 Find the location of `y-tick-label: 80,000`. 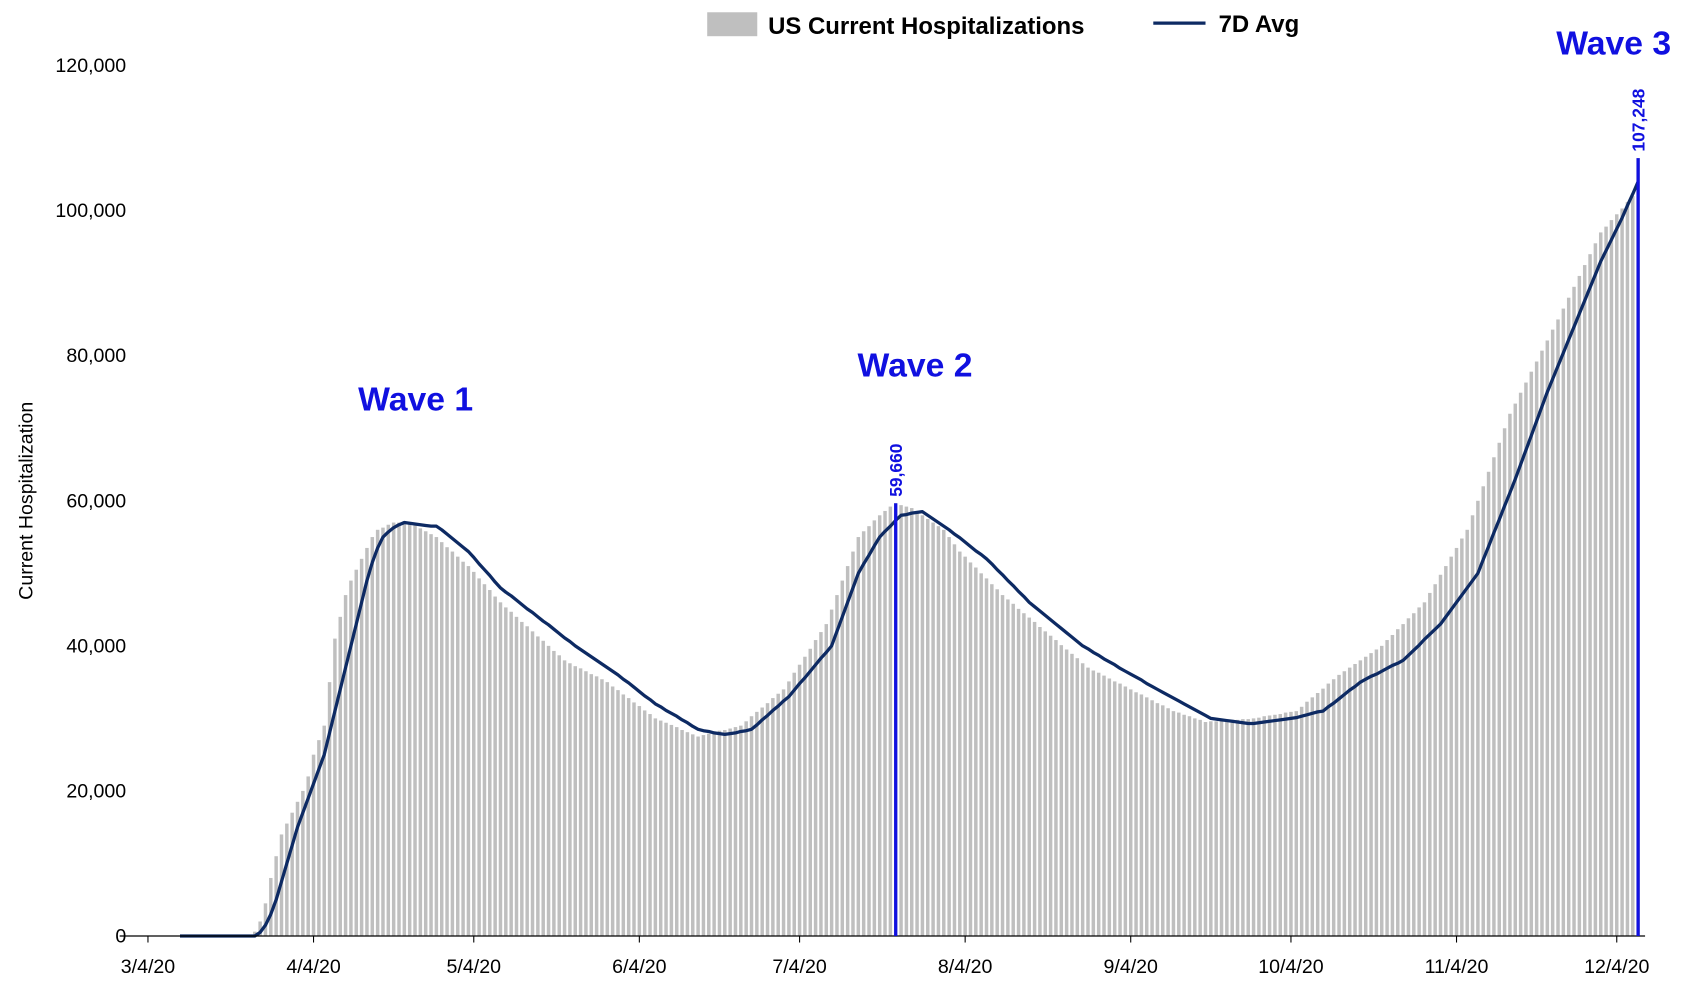

y-tick-label: 80,000 is located at coordinates (96, 356).